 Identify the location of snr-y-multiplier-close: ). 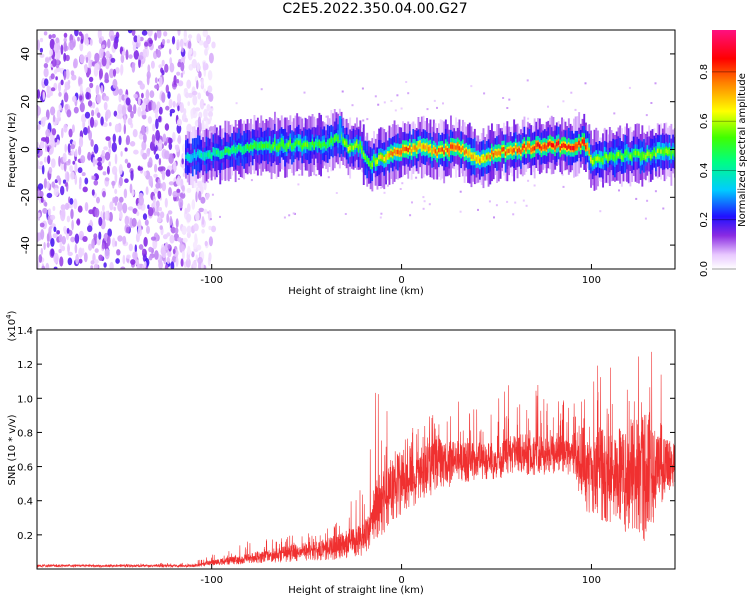
(12, 312).